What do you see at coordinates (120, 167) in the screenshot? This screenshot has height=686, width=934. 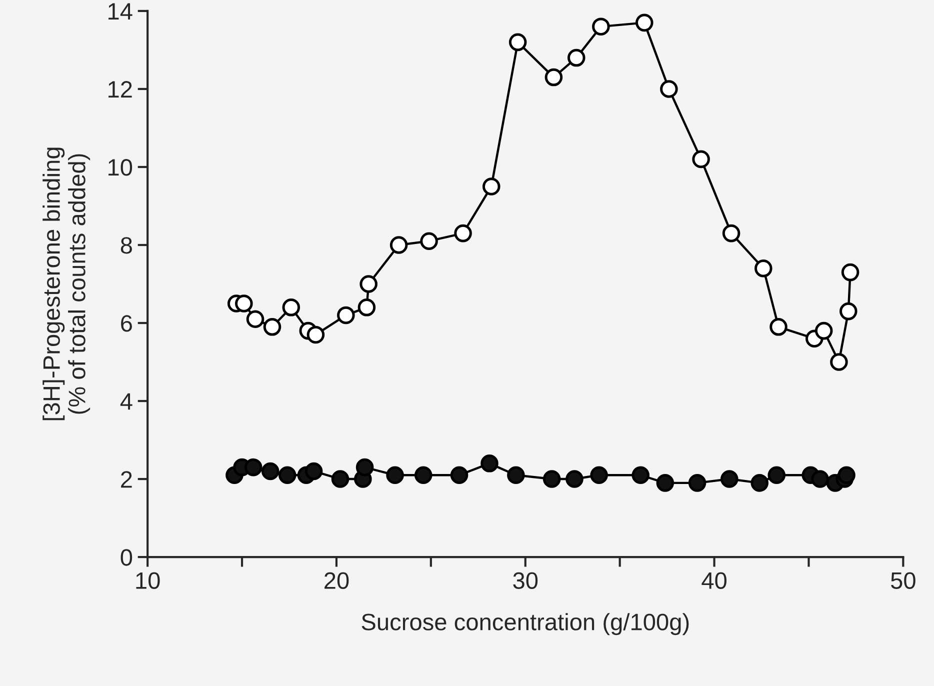 I see `y-tick-label: 10` at bounding box center [120, 167].